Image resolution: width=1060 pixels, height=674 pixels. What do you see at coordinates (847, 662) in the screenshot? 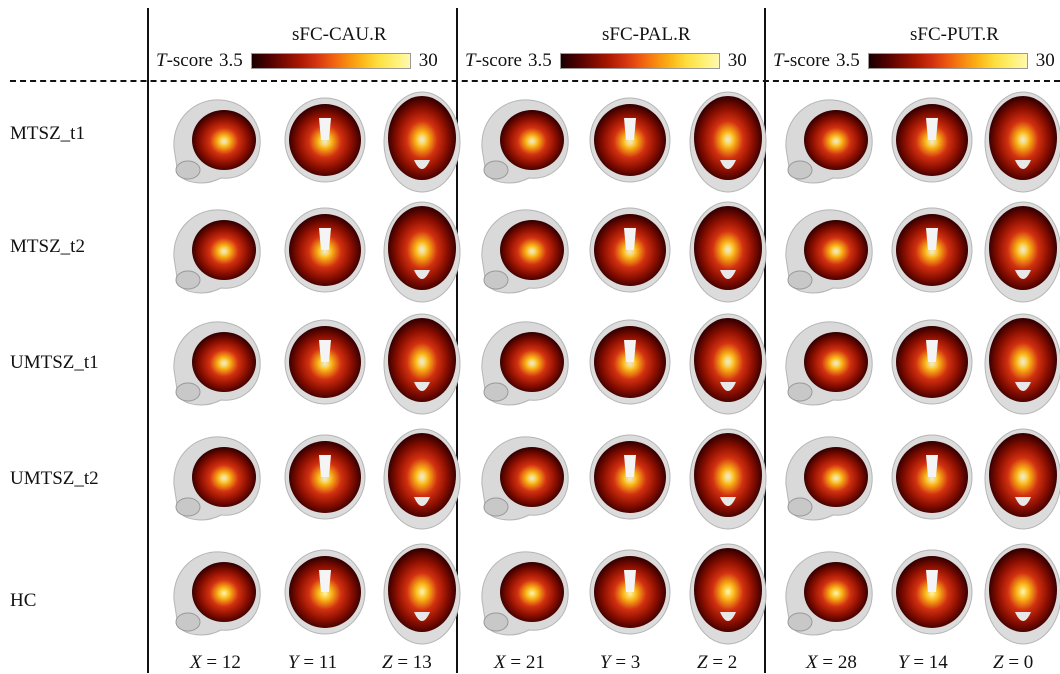
I see `coordinate-value: 28` at bounding box center [847, 662].